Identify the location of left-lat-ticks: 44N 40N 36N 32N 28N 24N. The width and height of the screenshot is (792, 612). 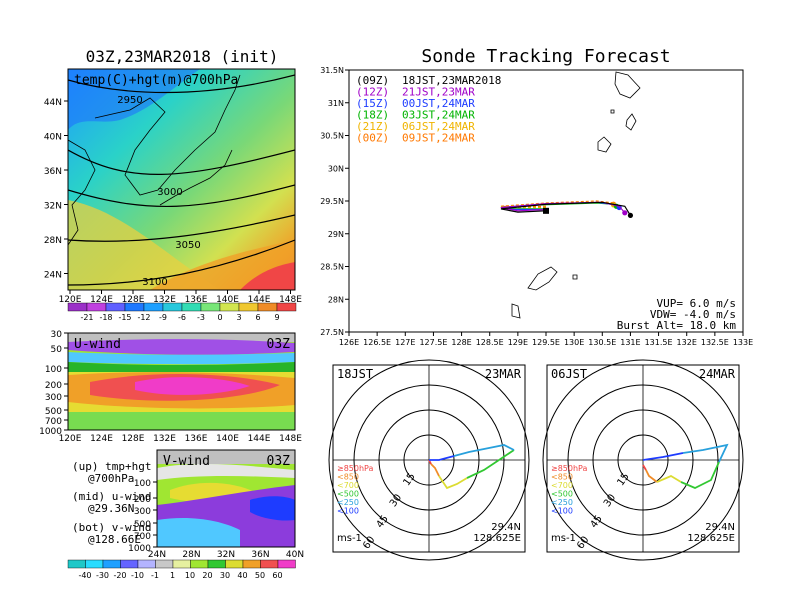
(56, 189).